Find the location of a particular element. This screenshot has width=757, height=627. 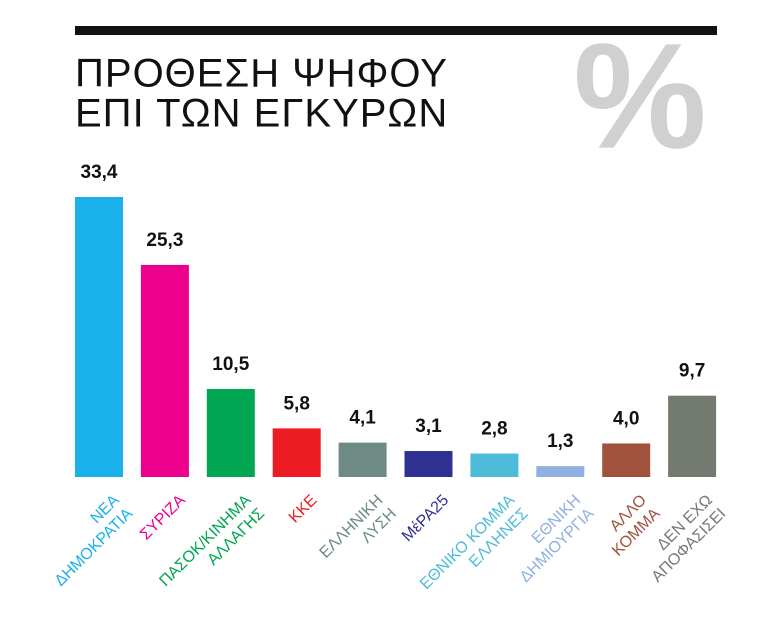

value-label: 25,3 is located at coordinates (164, 240).